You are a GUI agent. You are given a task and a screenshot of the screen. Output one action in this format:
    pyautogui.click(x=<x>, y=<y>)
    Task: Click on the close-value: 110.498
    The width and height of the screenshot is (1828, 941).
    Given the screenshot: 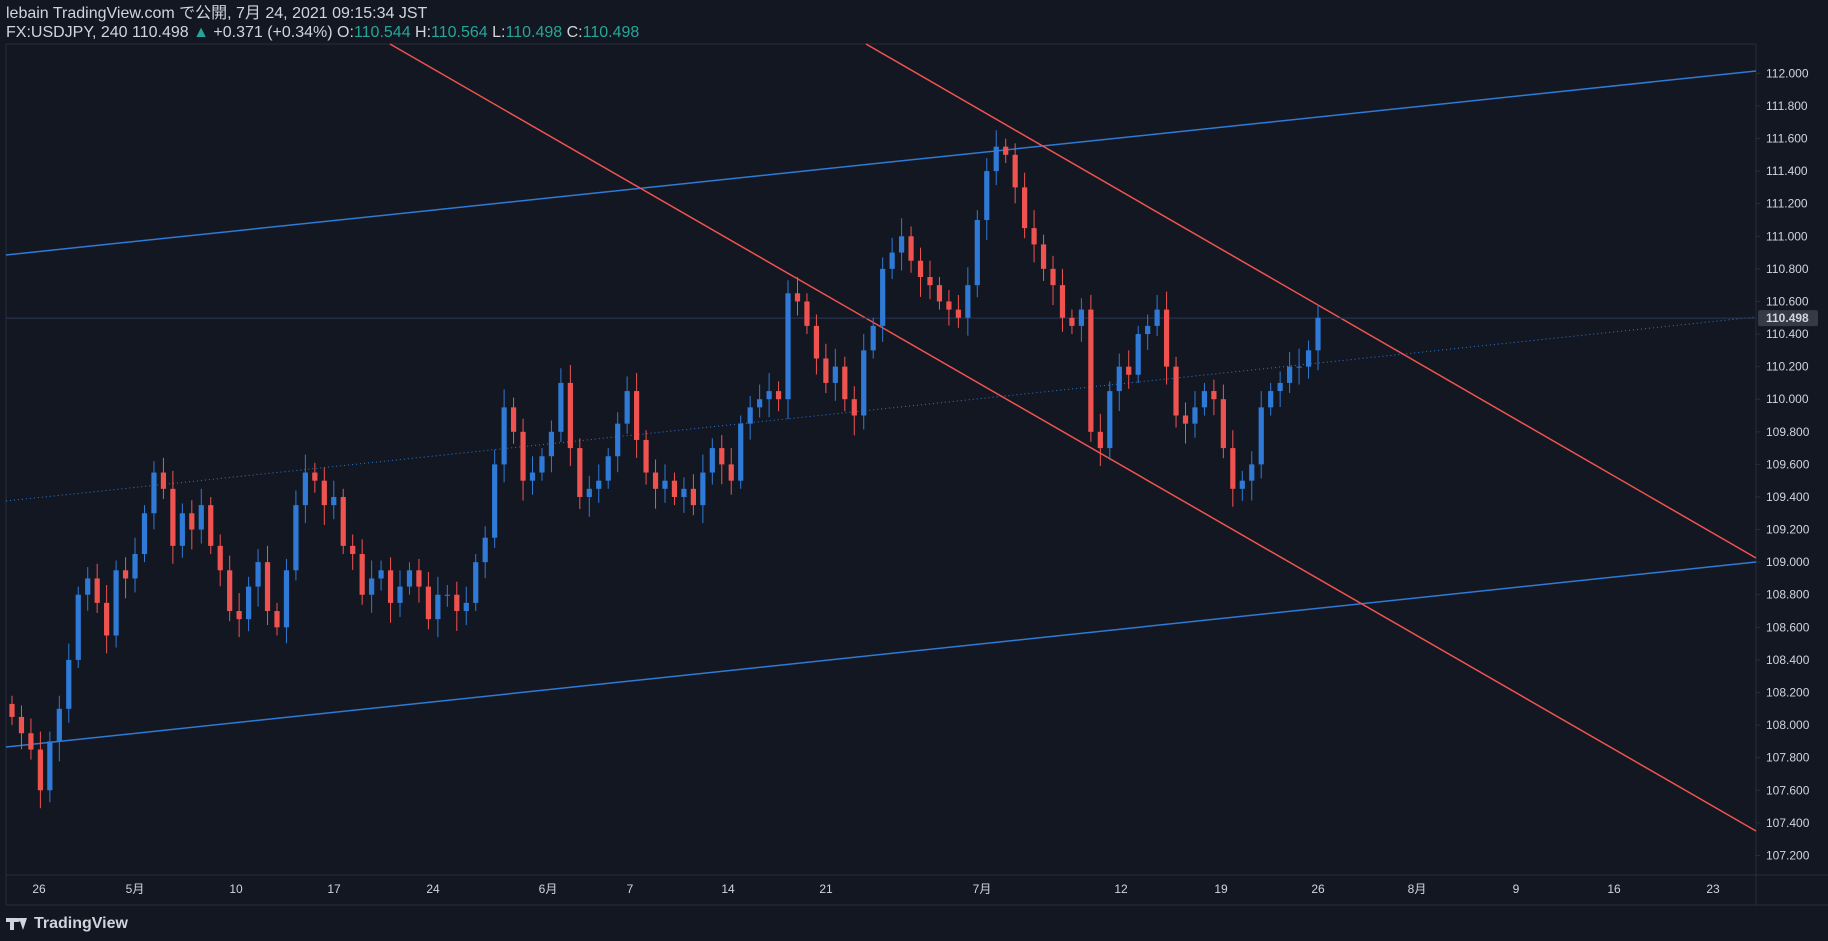 What is the action you would take?
    pyautogui.click(x=611, y=32)
    